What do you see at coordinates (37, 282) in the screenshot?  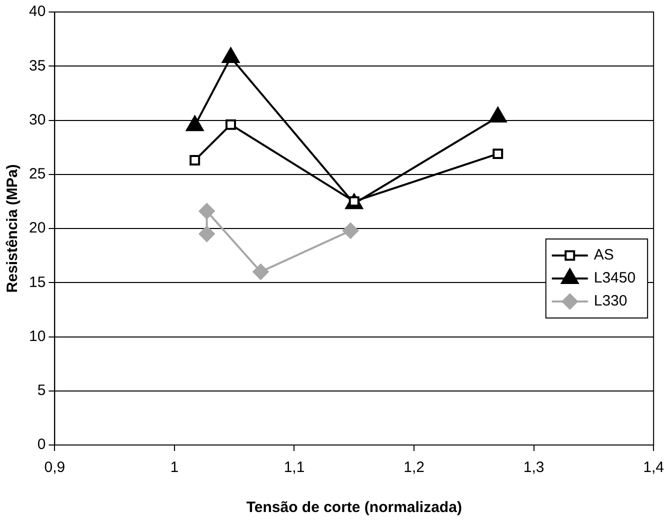 I see `y-tick-label: 15` at bounding box center [37, 282].